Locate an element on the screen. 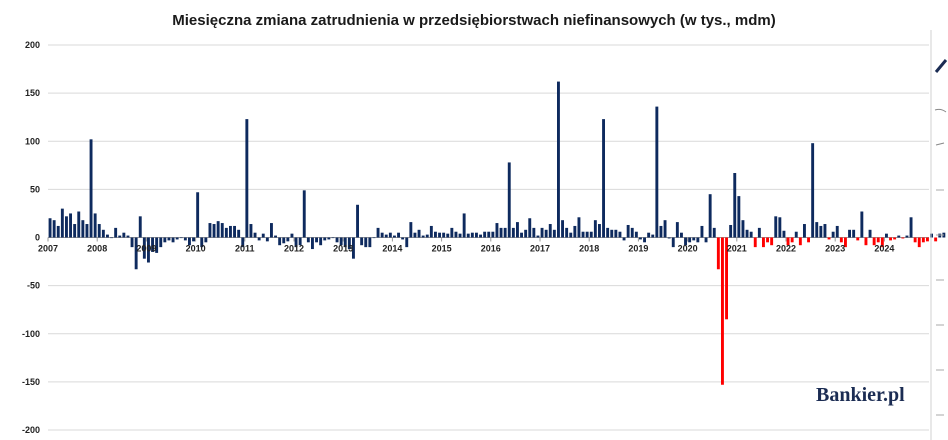 Image resolution: width=948 pixels, height=440 pixels. cropped-edge-decoration is located at coordinates (939, 235).